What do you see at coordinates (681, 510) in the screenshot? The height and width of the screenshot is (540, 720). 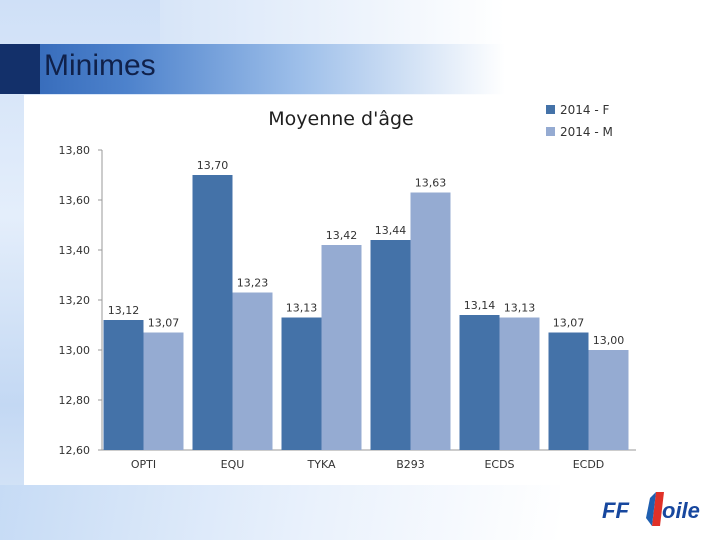 I see `svg-text: oile` at bounding box center [681, 510].